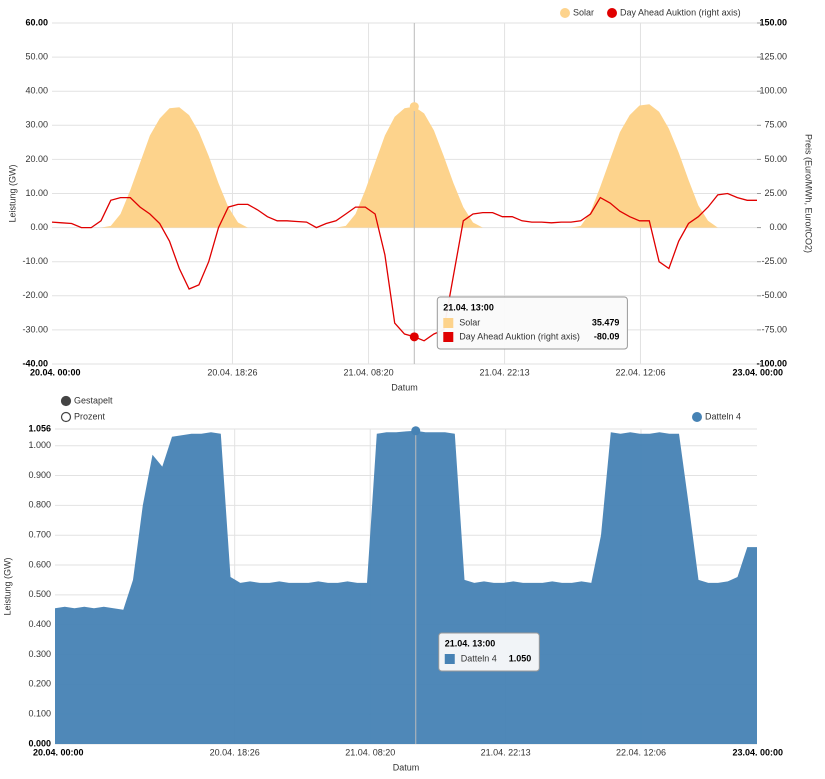  I want to click on y-tick-label: -30.00, so click(35, 329).